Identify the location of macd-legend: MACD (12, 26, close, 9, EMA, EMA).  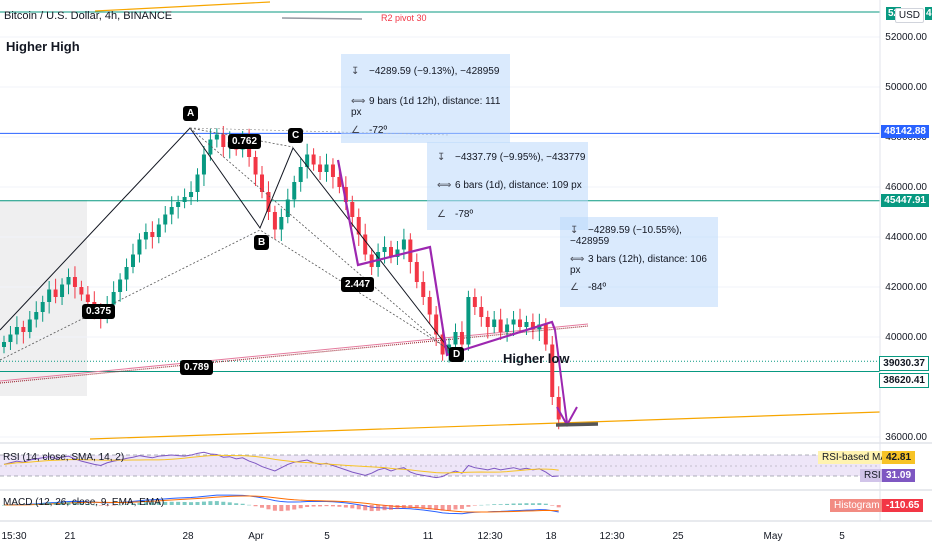
(84, 502).